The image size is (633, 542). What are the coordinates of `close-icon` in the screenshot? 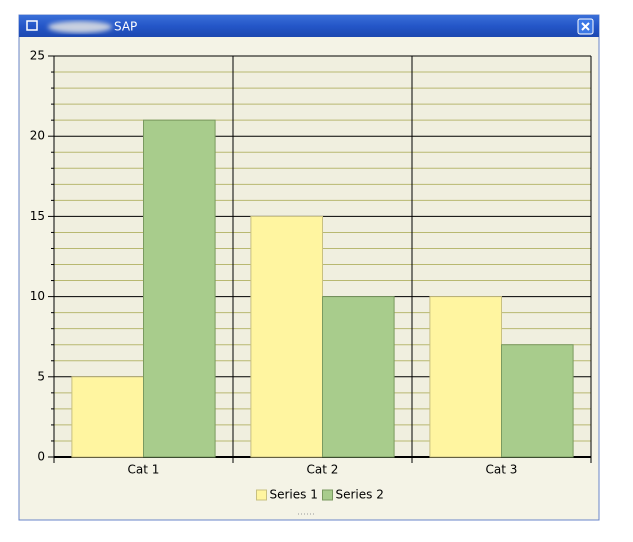 It's located at (585, 26).